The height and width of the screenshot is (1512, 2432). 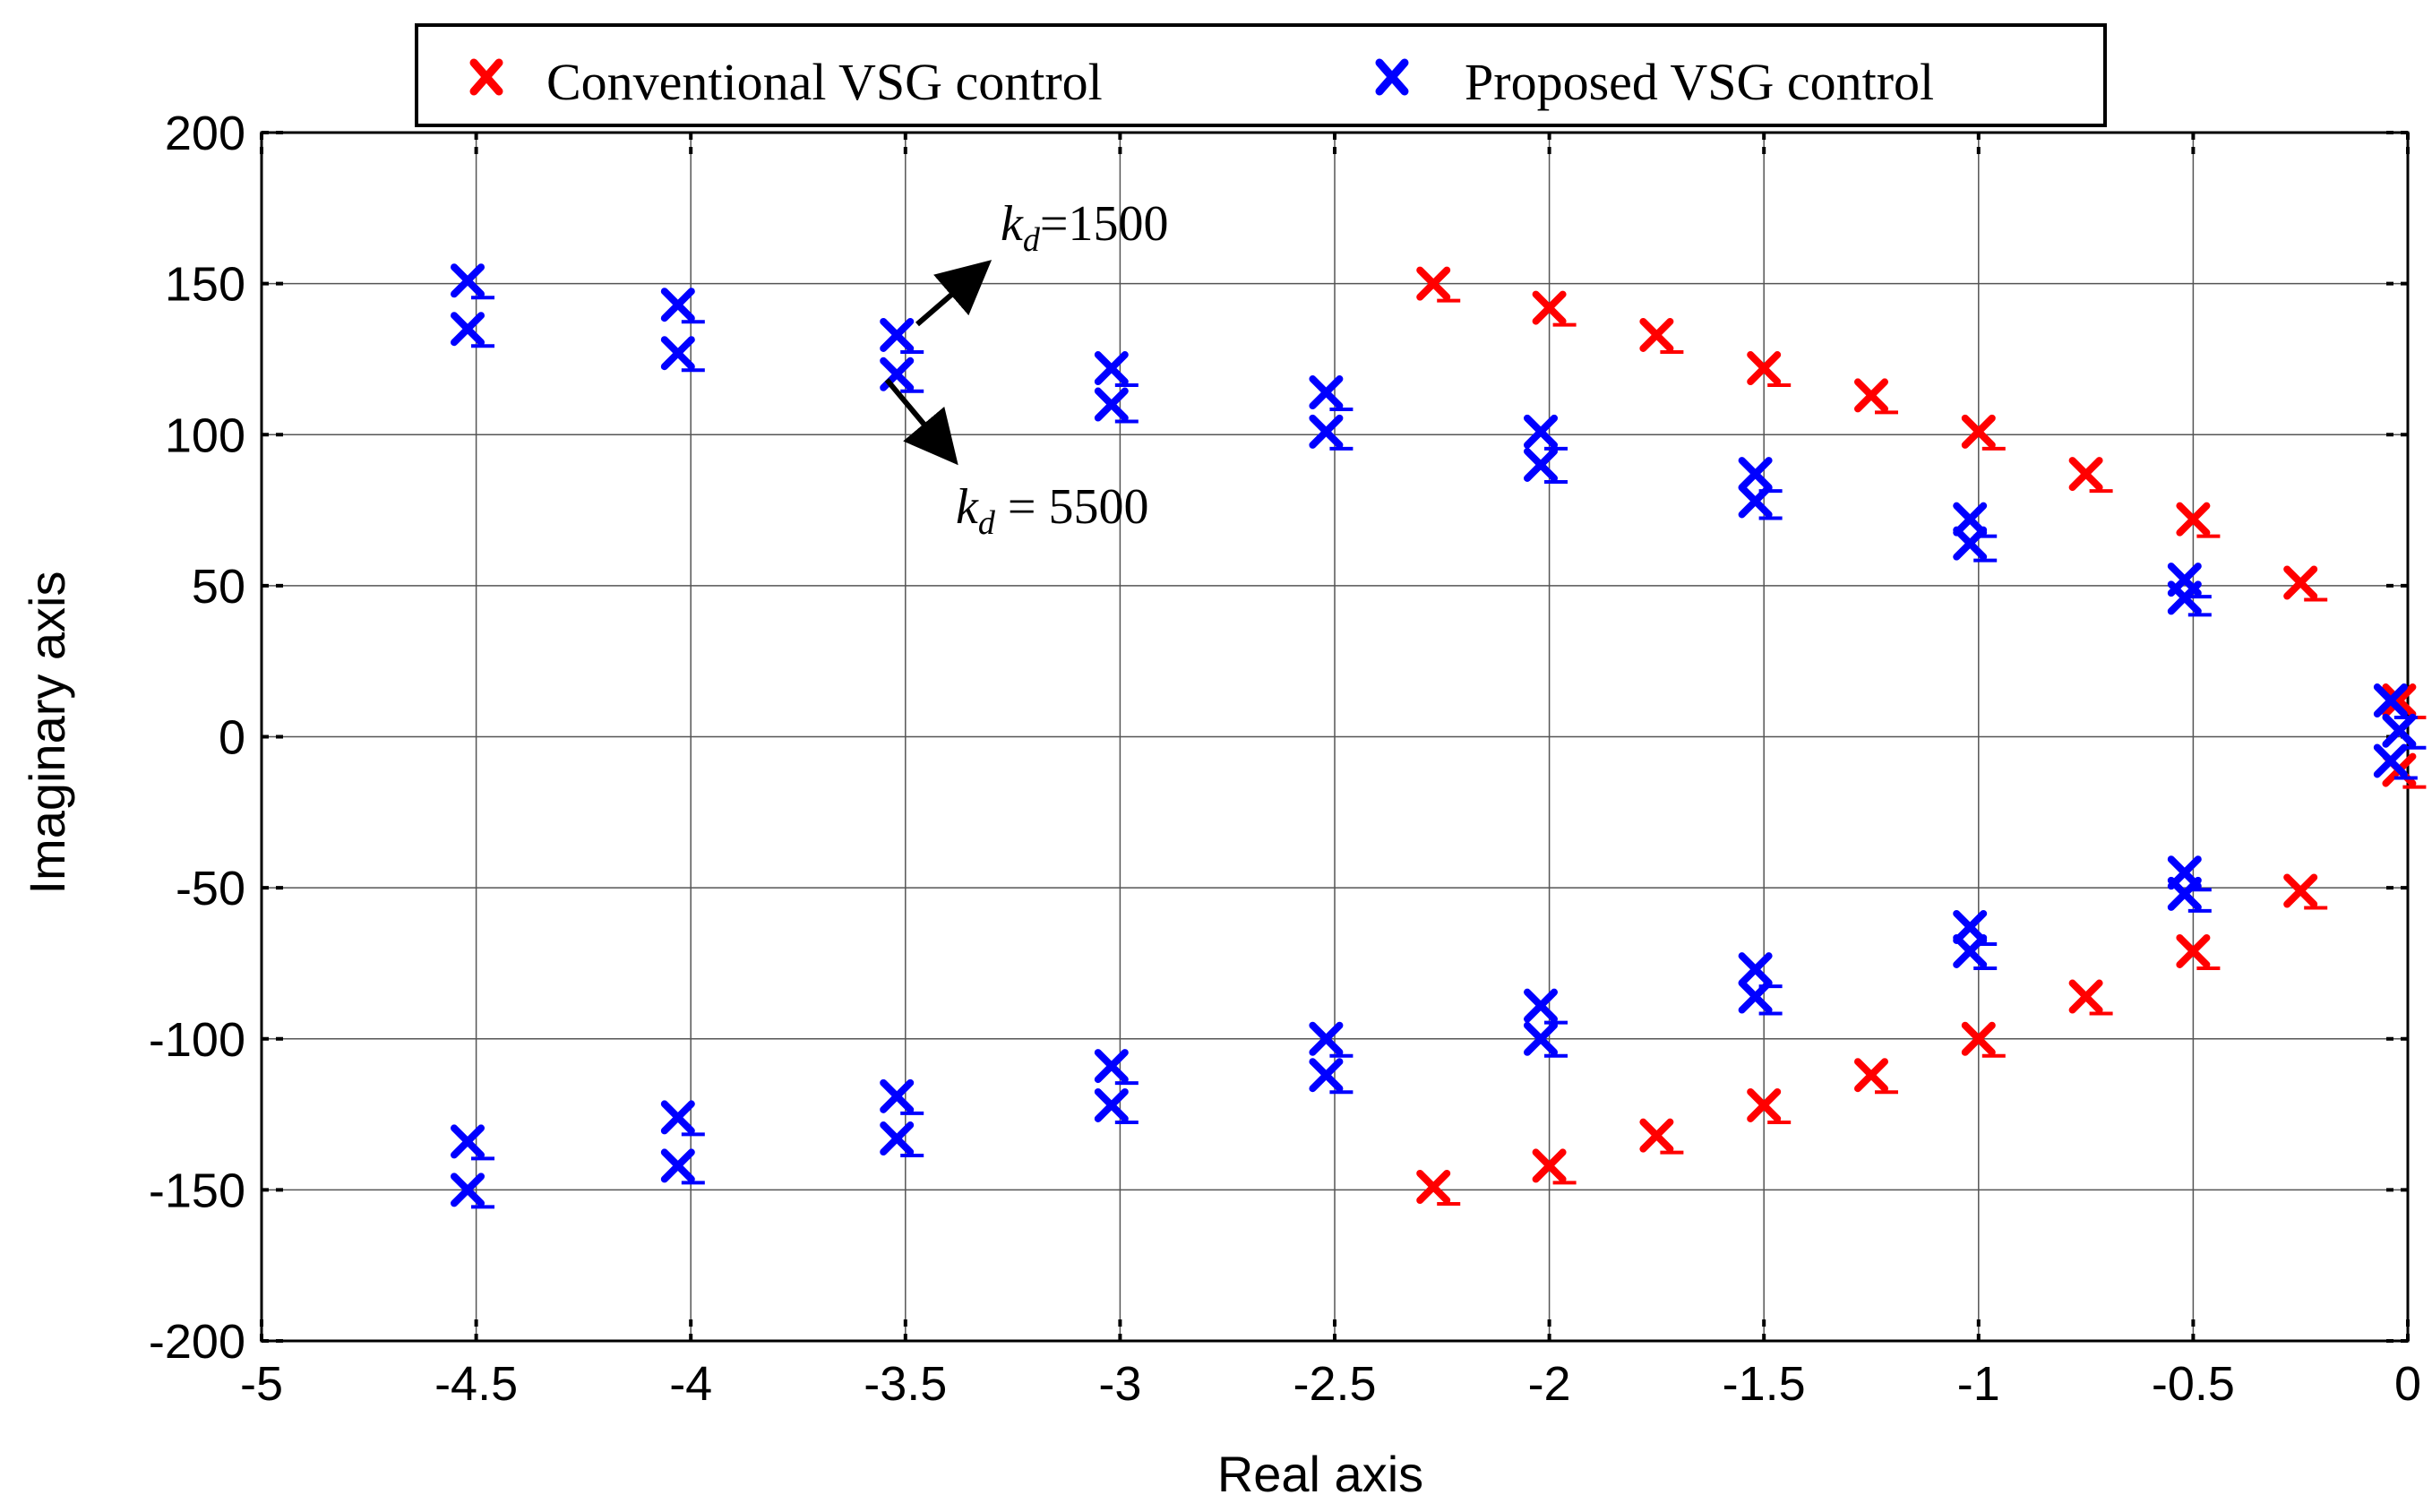 I want to click on legend-label-proposed: Proposed VSG control, so click(x=1699, y=82).